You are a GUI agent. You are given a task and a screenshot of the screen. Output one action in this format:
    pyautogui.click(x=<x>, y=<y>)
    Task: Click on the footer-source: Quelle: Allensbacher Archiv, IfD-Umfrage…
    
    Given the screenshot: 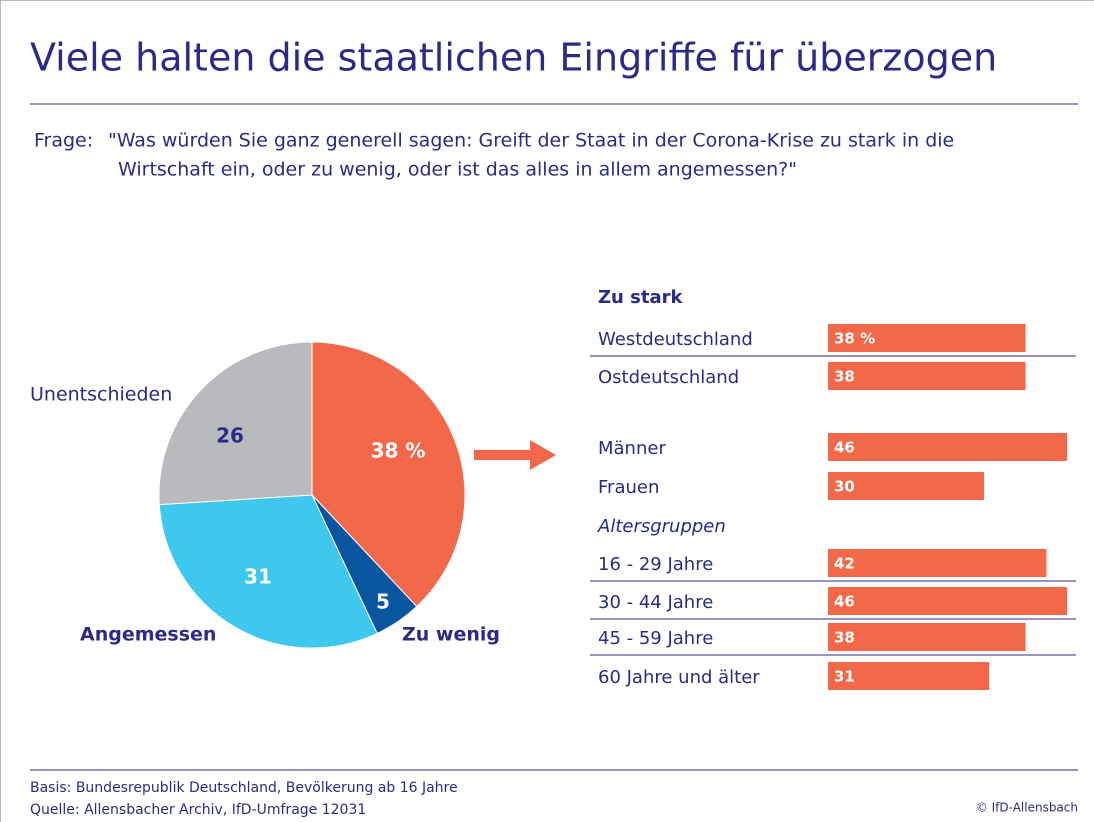 What is the action you would take?
    pyautogui.click(x=198, y=810)
    